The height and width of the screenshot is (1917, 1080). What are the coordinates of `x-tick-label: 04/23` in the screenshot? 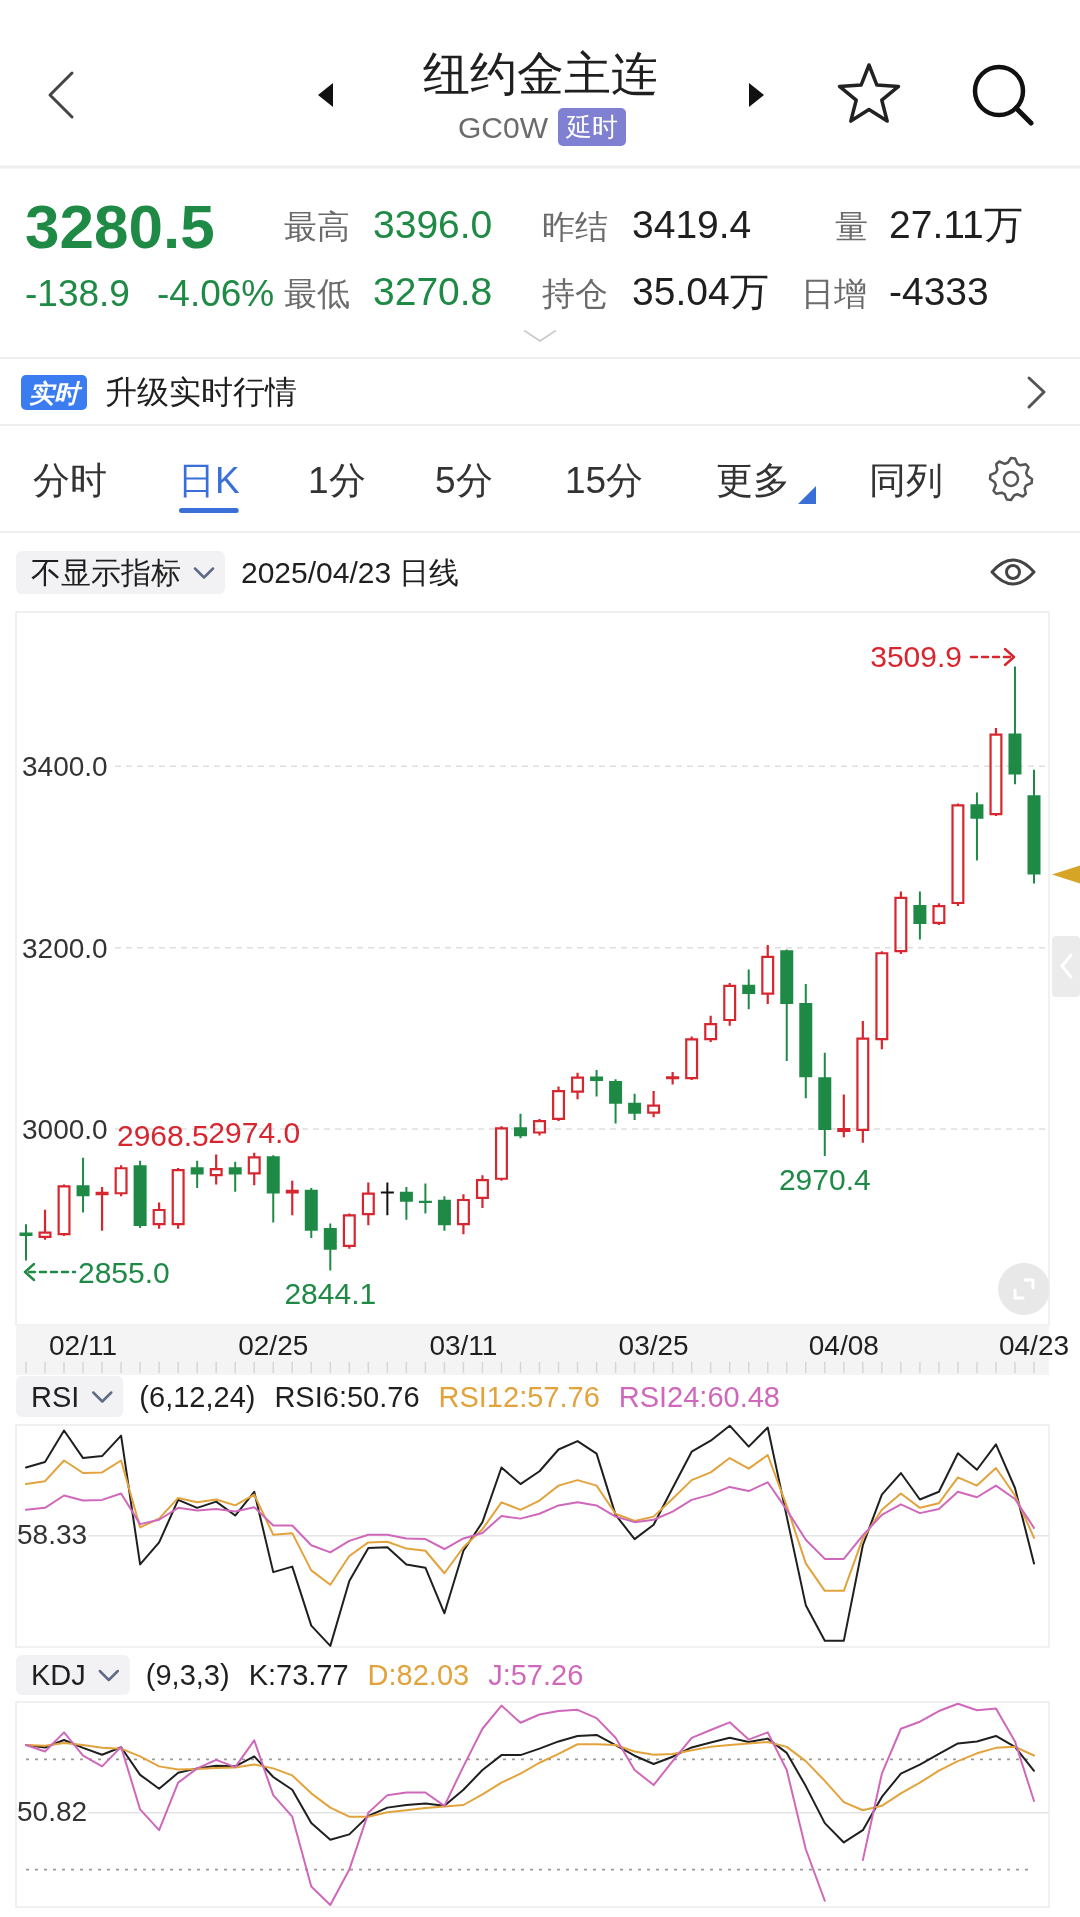 It's located at (1034, 1345).